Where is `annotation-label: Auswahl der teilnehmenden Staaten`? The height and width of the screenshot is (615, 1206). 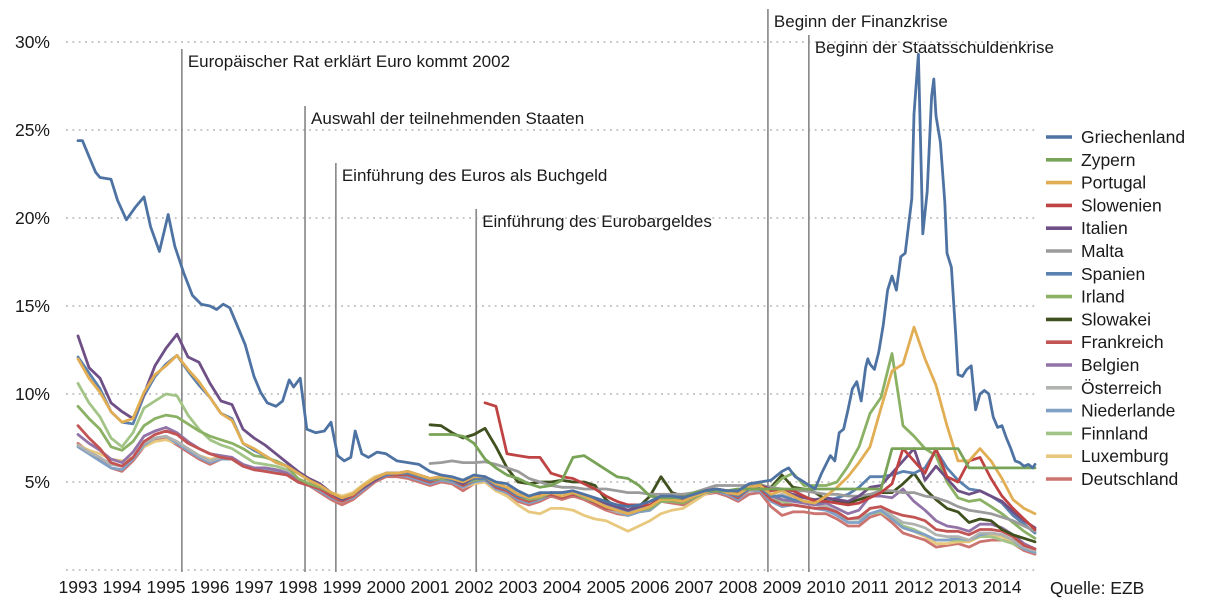 annotation-label: Auswahl der teilnehmenden Staaten is located at coordinates (447, 118).